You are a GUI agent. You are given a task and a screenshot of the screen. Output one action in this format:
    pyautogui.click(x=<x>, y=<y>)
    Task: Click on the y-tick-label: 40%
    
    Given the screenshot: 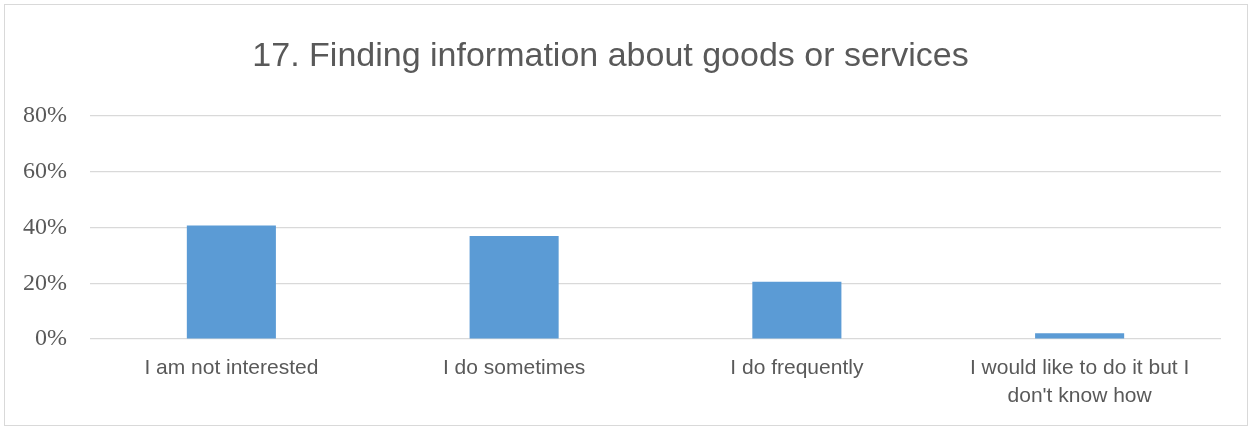 What is the action you would take?
    pyautogui.click(x=44, y=225)
    